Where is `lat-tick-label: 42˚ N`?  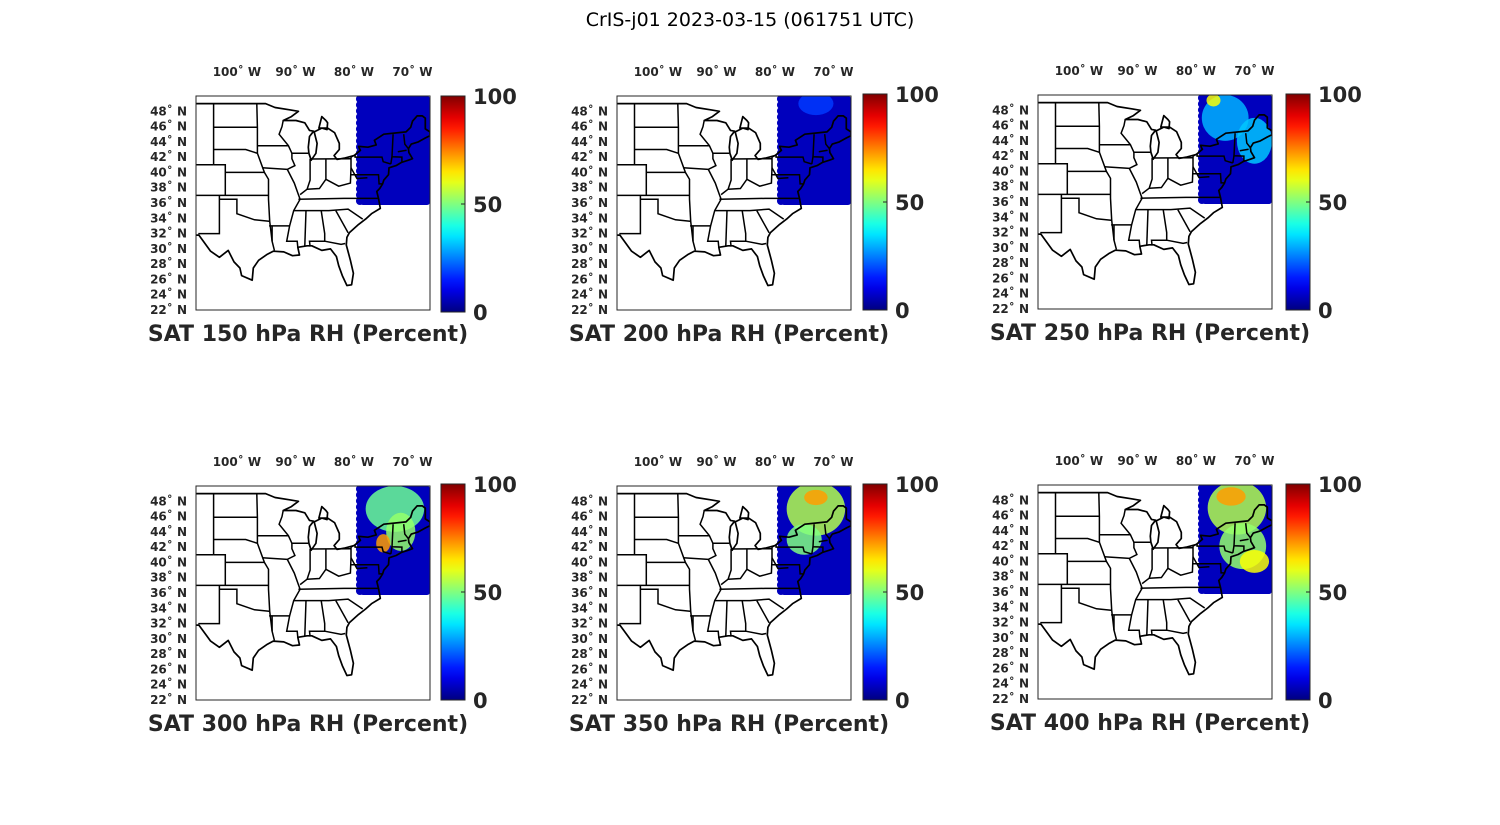
lat-tick-label: 42˚ N is located at coordinates (168, 156).